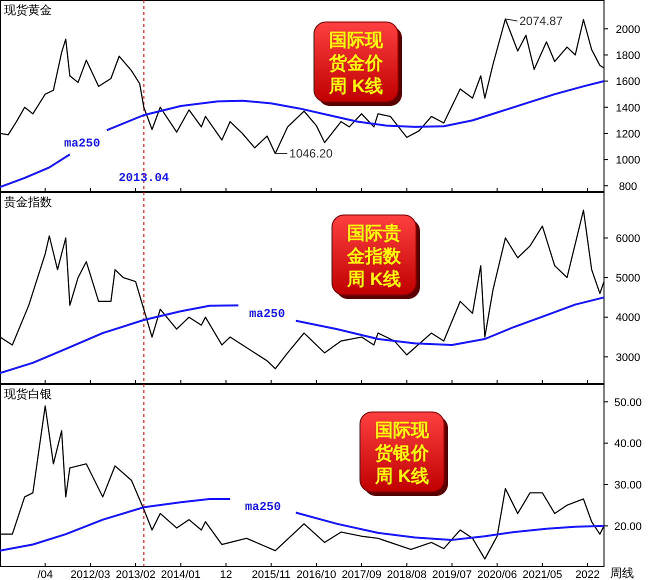 The width and height of the screenshot is (650, 580). I want to click on x-tick-label: 12, so click(226, 574).